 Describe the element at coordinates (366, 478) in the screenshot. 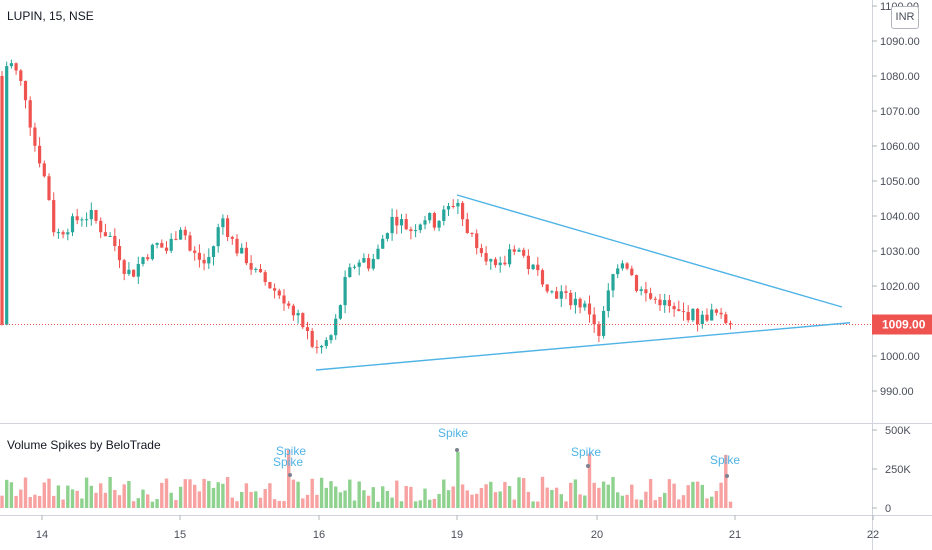

I see `volume-bars` at that location.